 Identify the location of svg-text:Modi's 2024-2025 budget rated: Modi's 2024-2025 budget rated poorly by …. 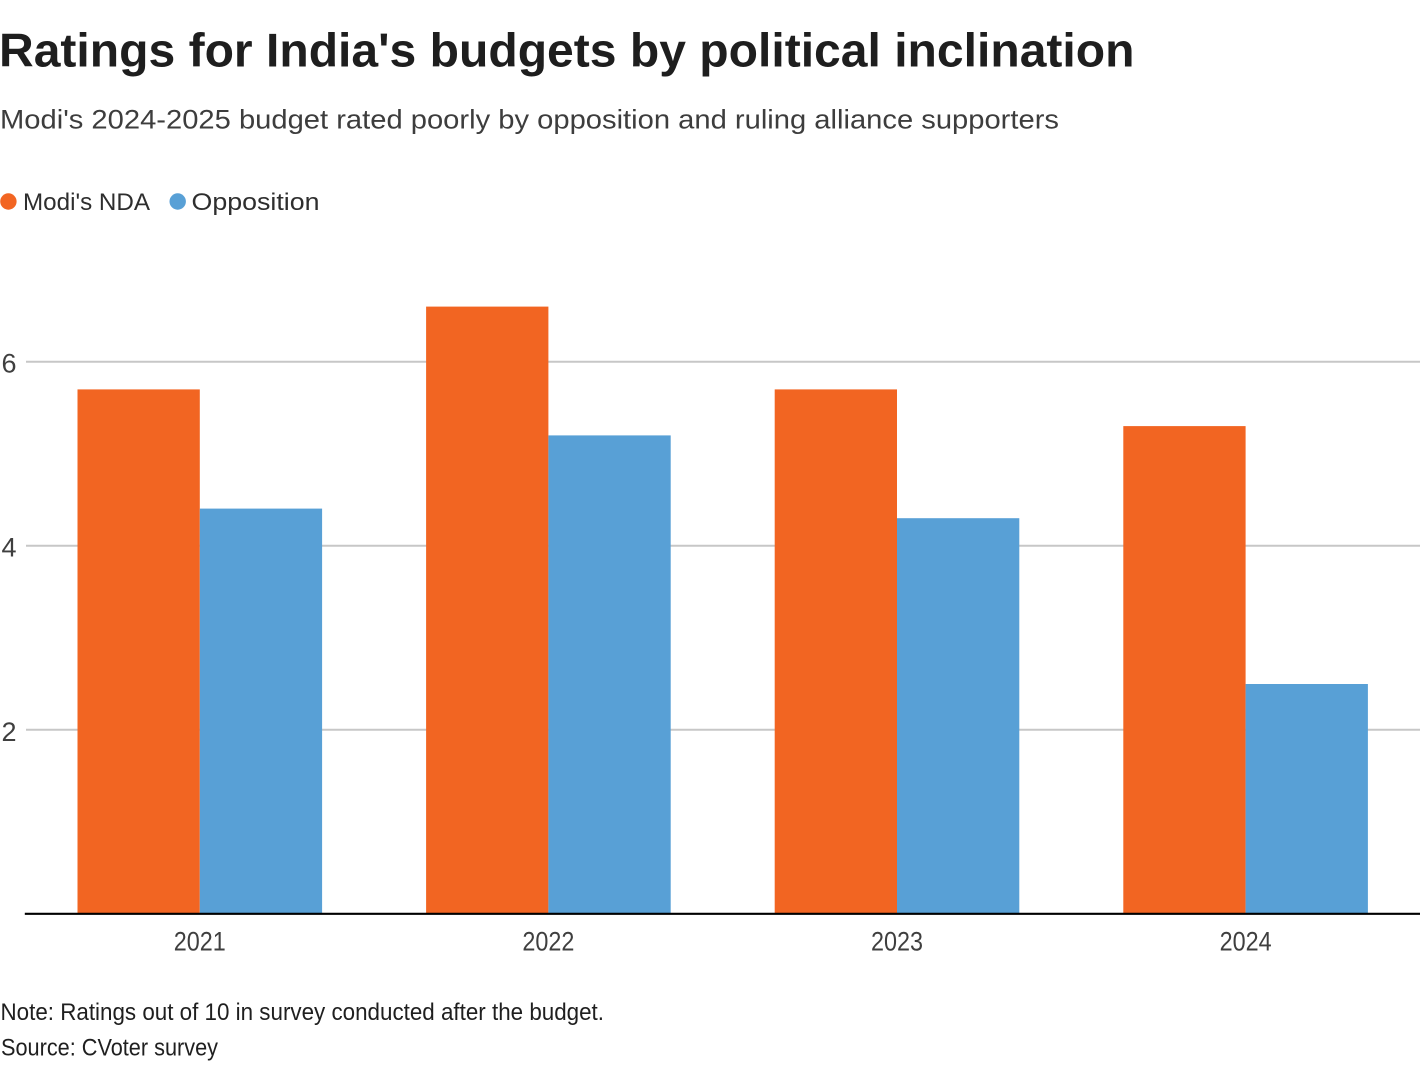
(529, 120).